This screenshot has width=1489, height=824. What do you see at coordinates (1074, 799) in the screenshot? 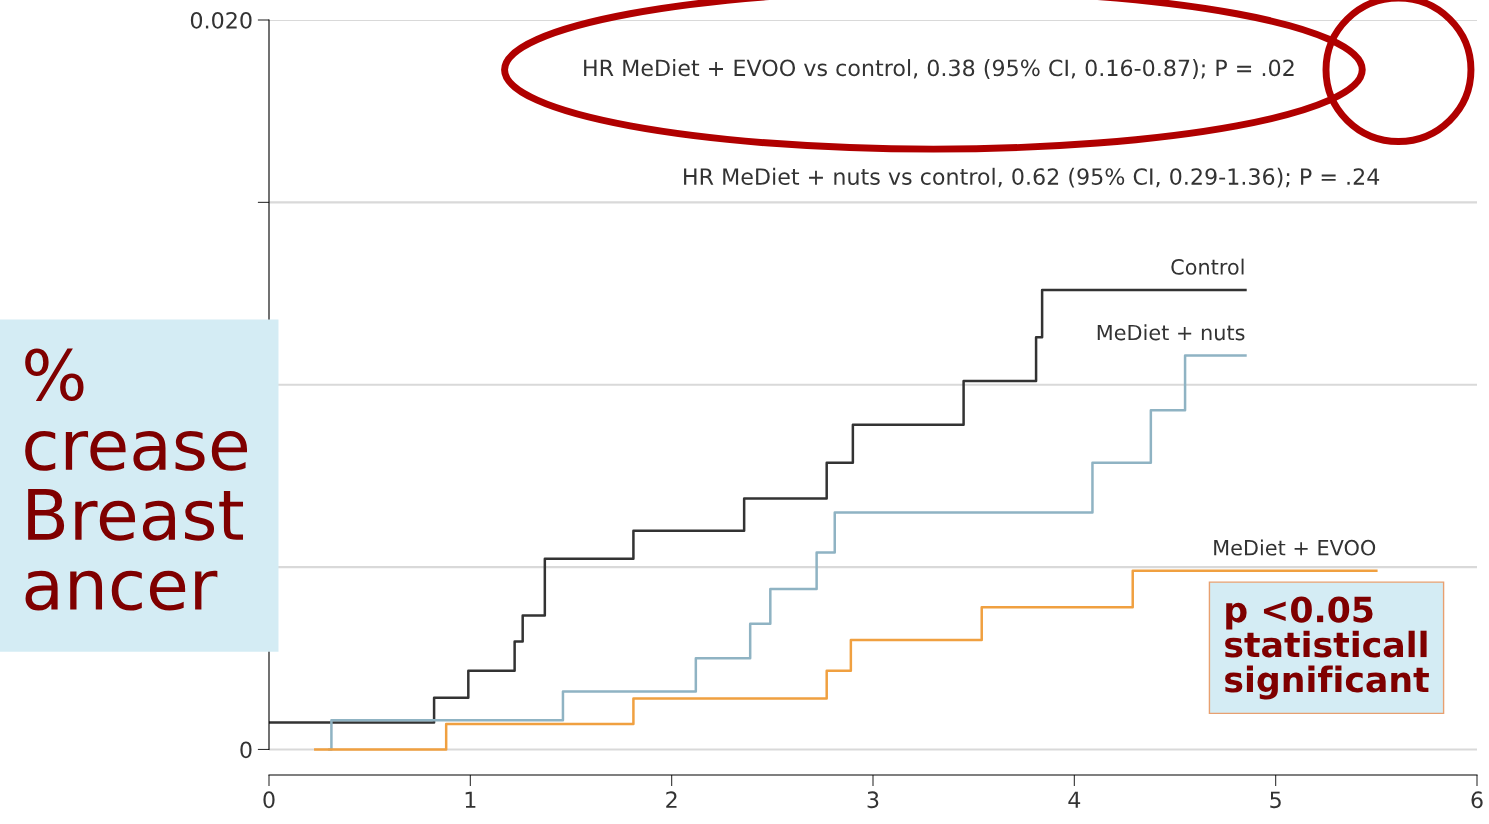
I see `x-tick-label: 4` at bounding box center [1074, 799].